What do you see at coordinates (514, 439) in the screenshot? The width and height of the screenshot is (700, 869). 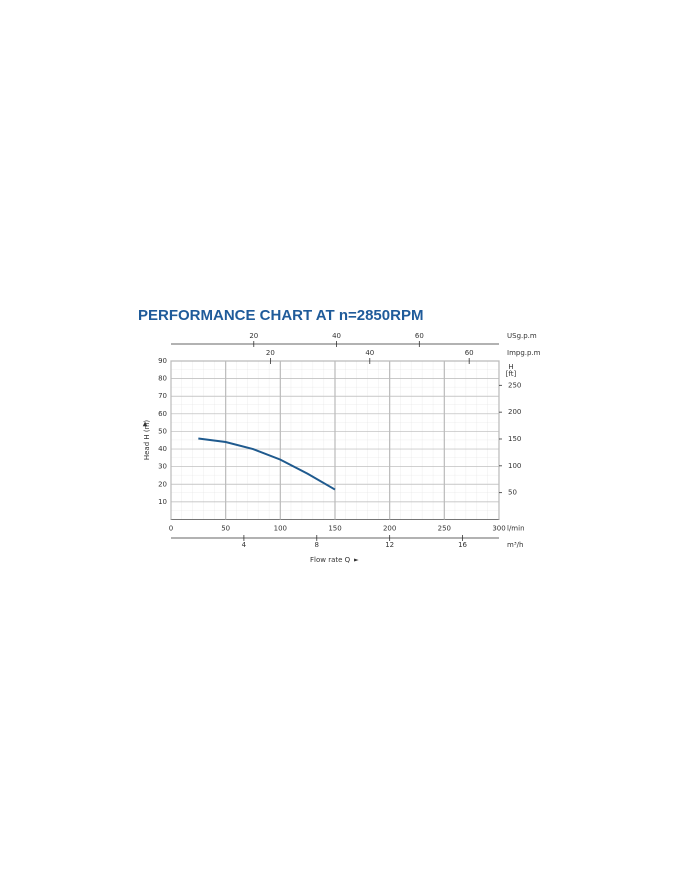 I see `tick-label: 150` at bounding box center [514, 439].